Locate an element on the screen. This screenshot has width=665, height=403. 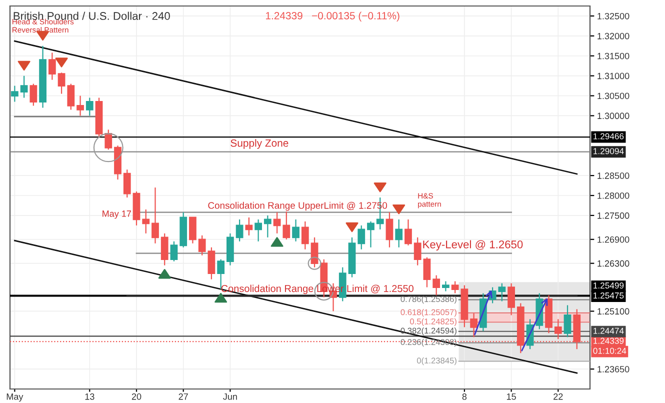
y-tick-label: 1.26900 is located at coordinates (614, 239).